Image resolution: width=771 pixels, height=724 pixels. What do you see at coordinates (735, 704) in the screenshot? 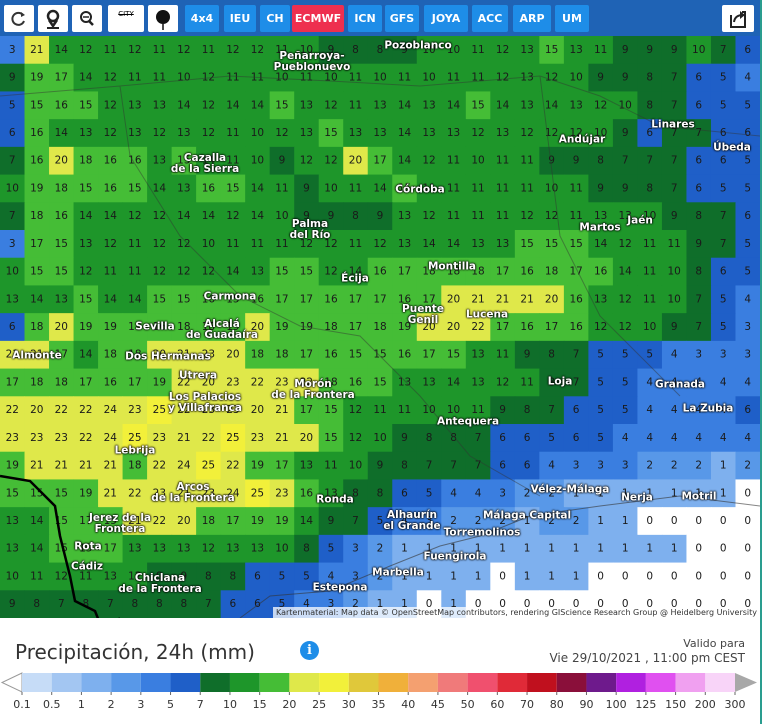
I see `legend-tick-label: 300` at bounding box center [735, 704].